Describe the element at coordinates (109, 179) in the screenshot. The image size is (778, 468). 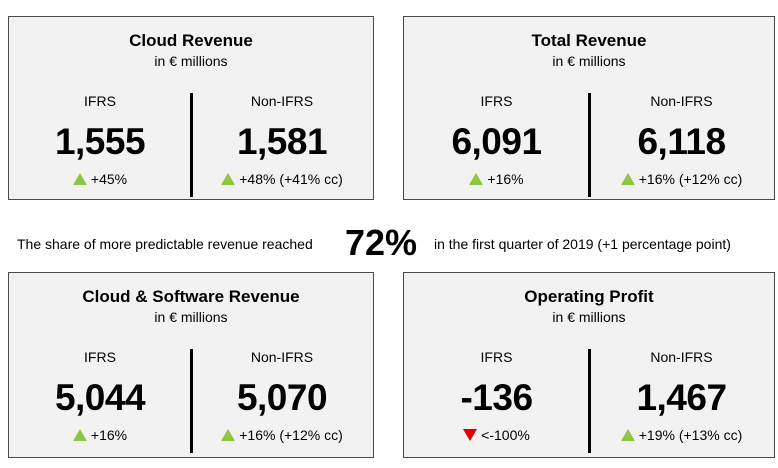
I see `change-text: +45%` at that location.